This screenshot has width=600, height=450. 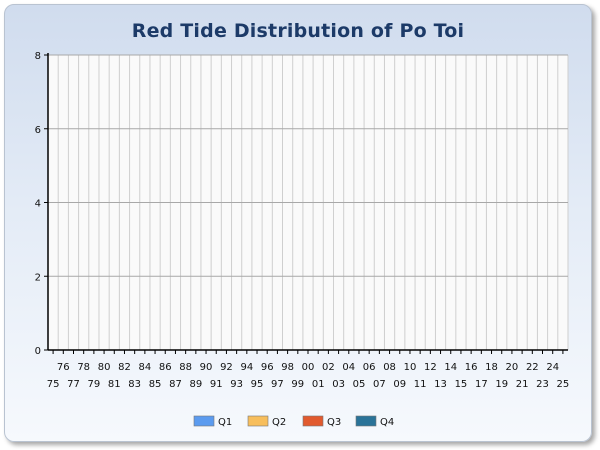 I want to click on y-tick-label: 4, so click(x=38, y=204).